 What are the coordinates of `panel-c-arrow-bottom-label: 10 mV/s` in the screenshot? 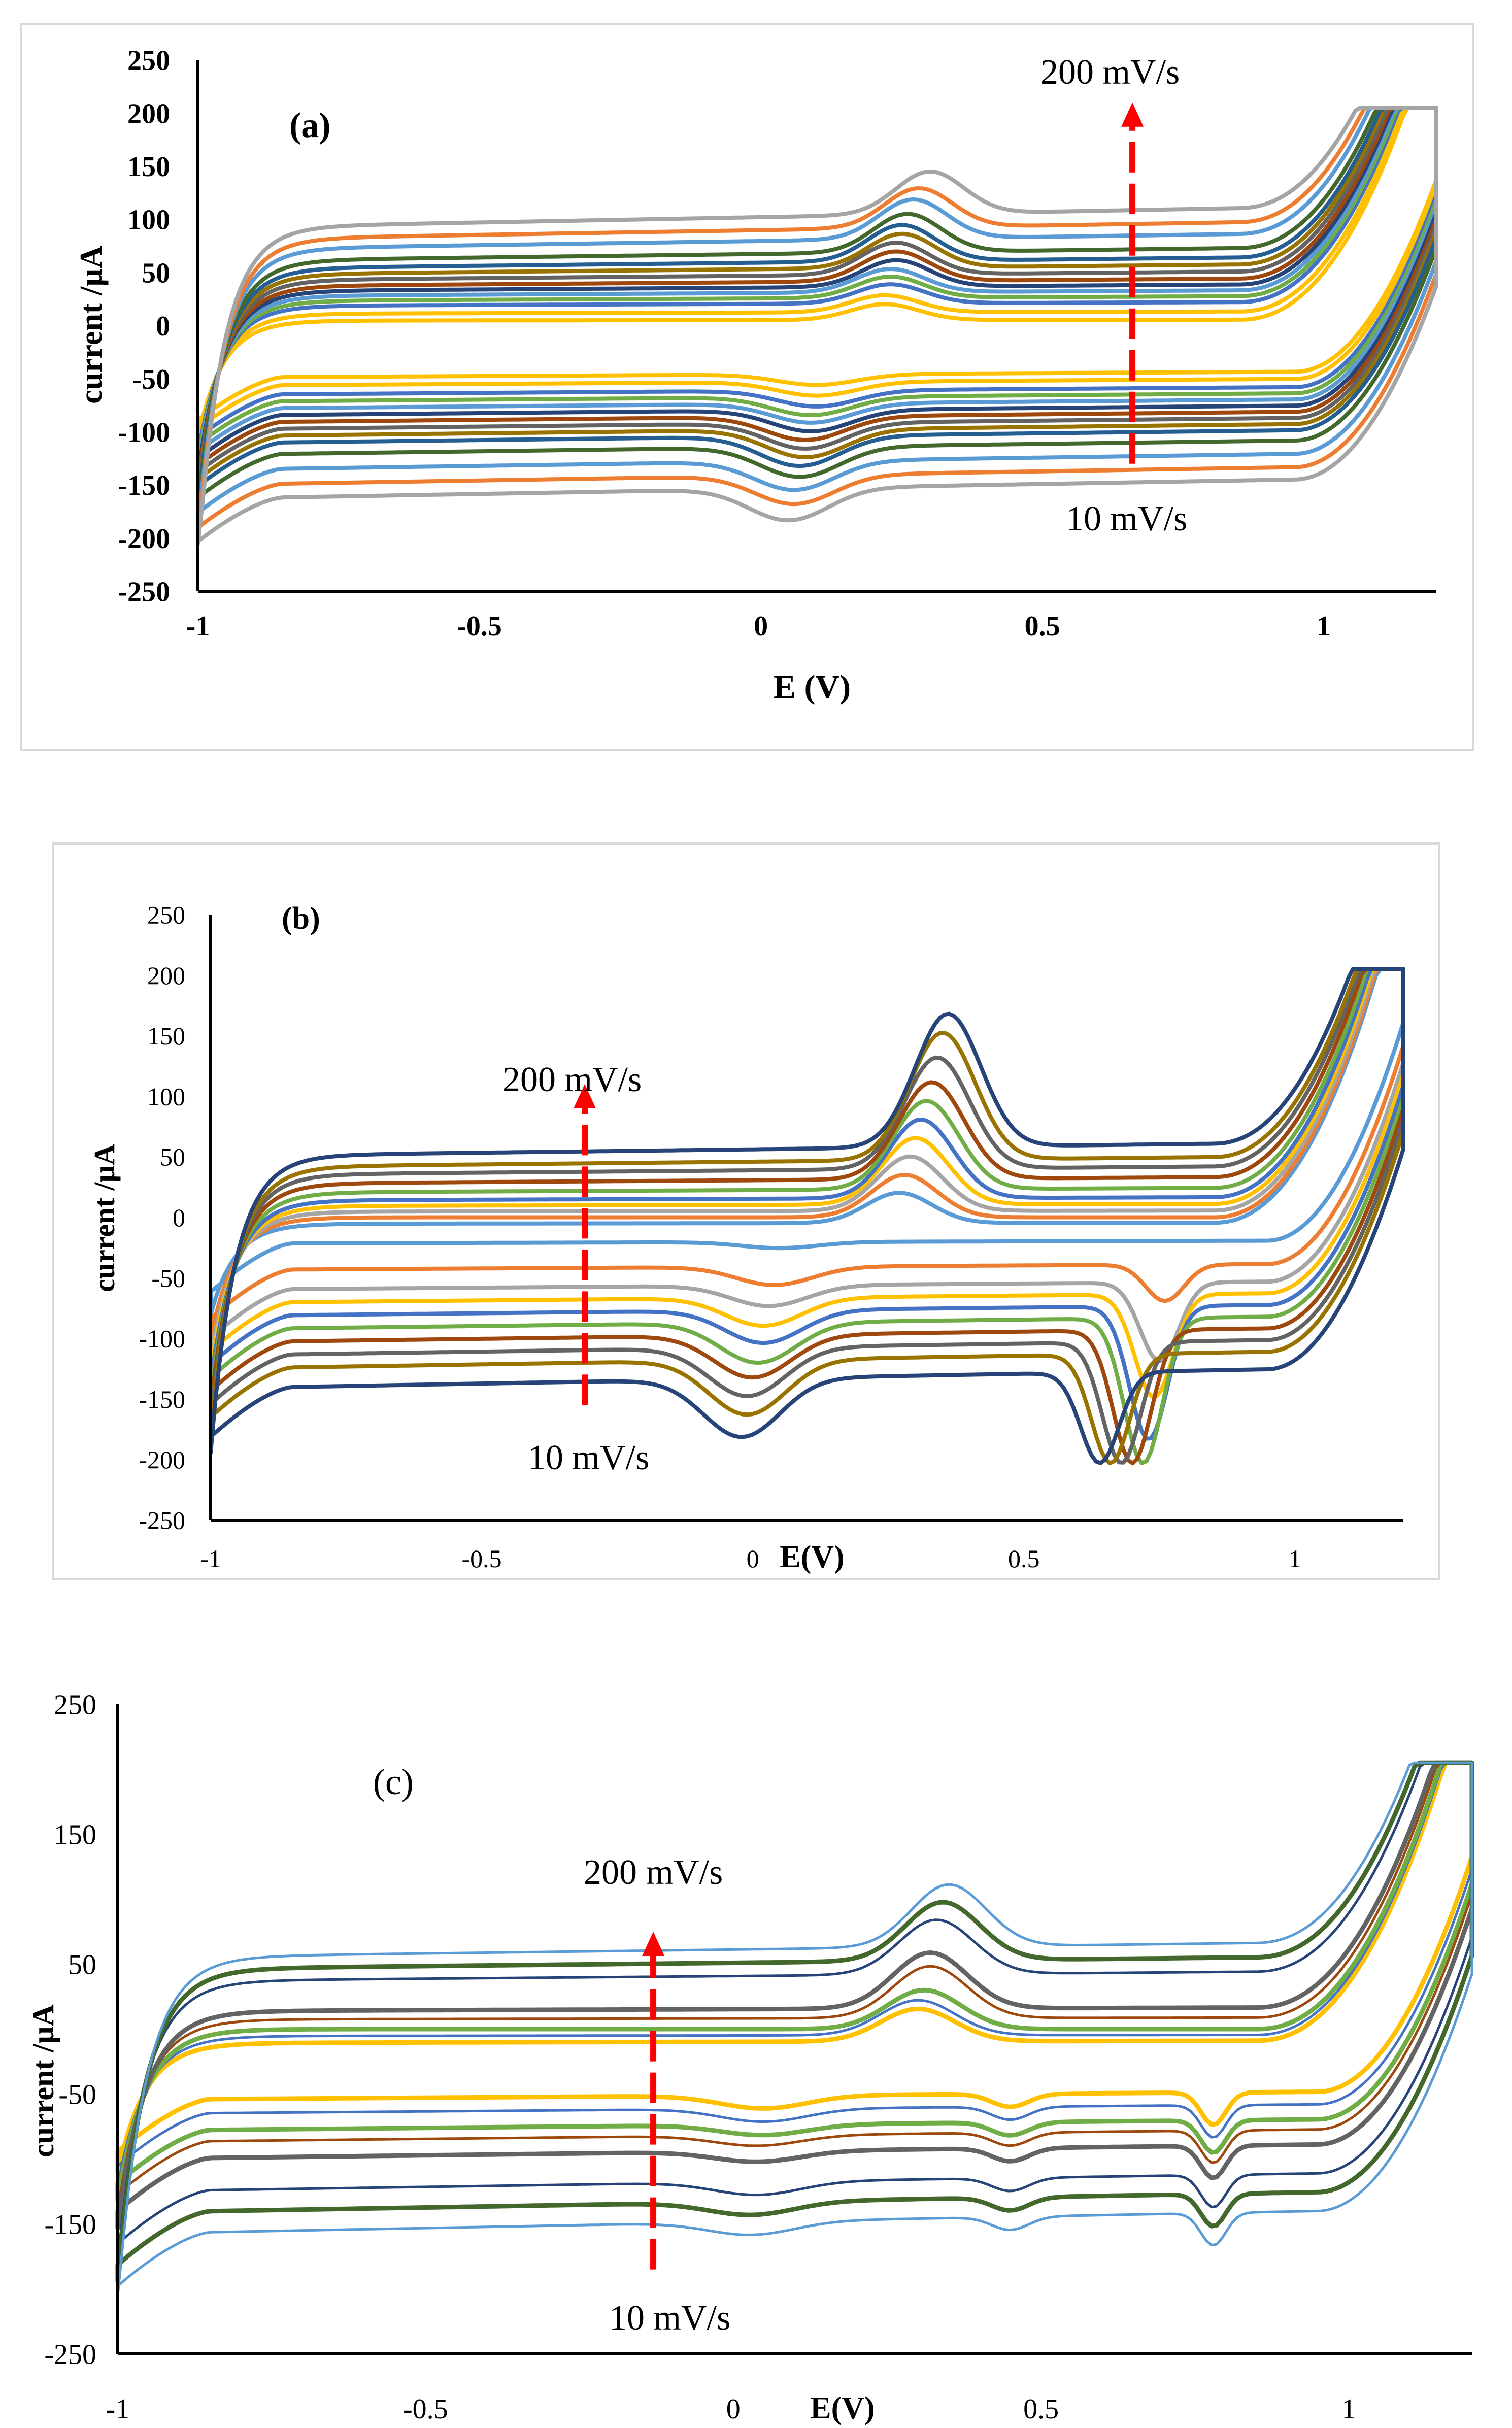 It's located at (669, 2319).